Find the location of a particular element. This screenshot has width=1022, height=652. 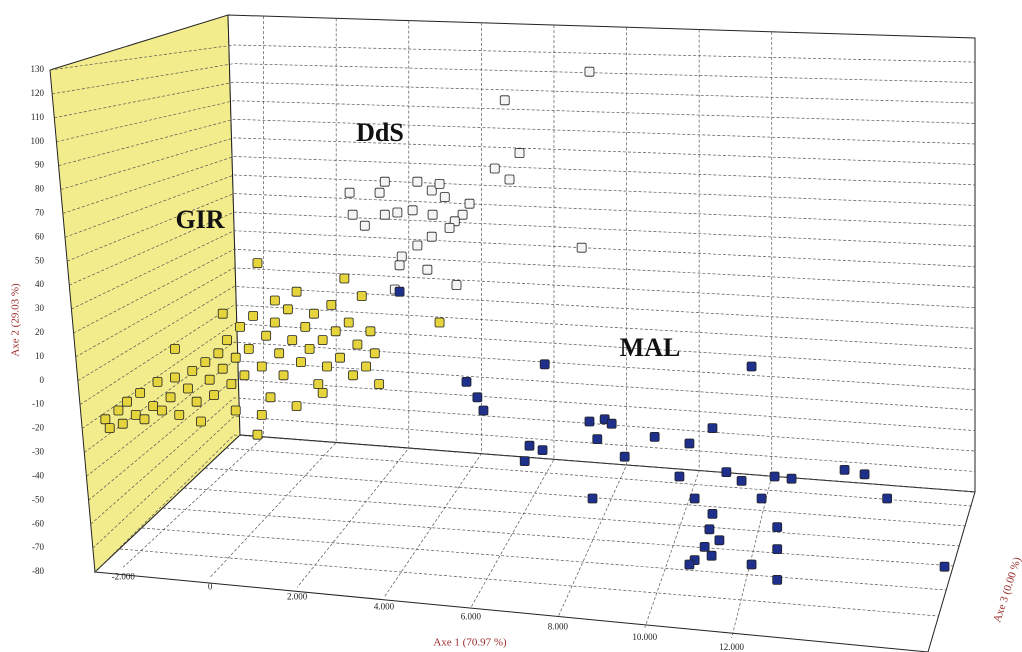

z-axis-title: Axe 3 (0.00 %) is located at coordinates (1006, 589).